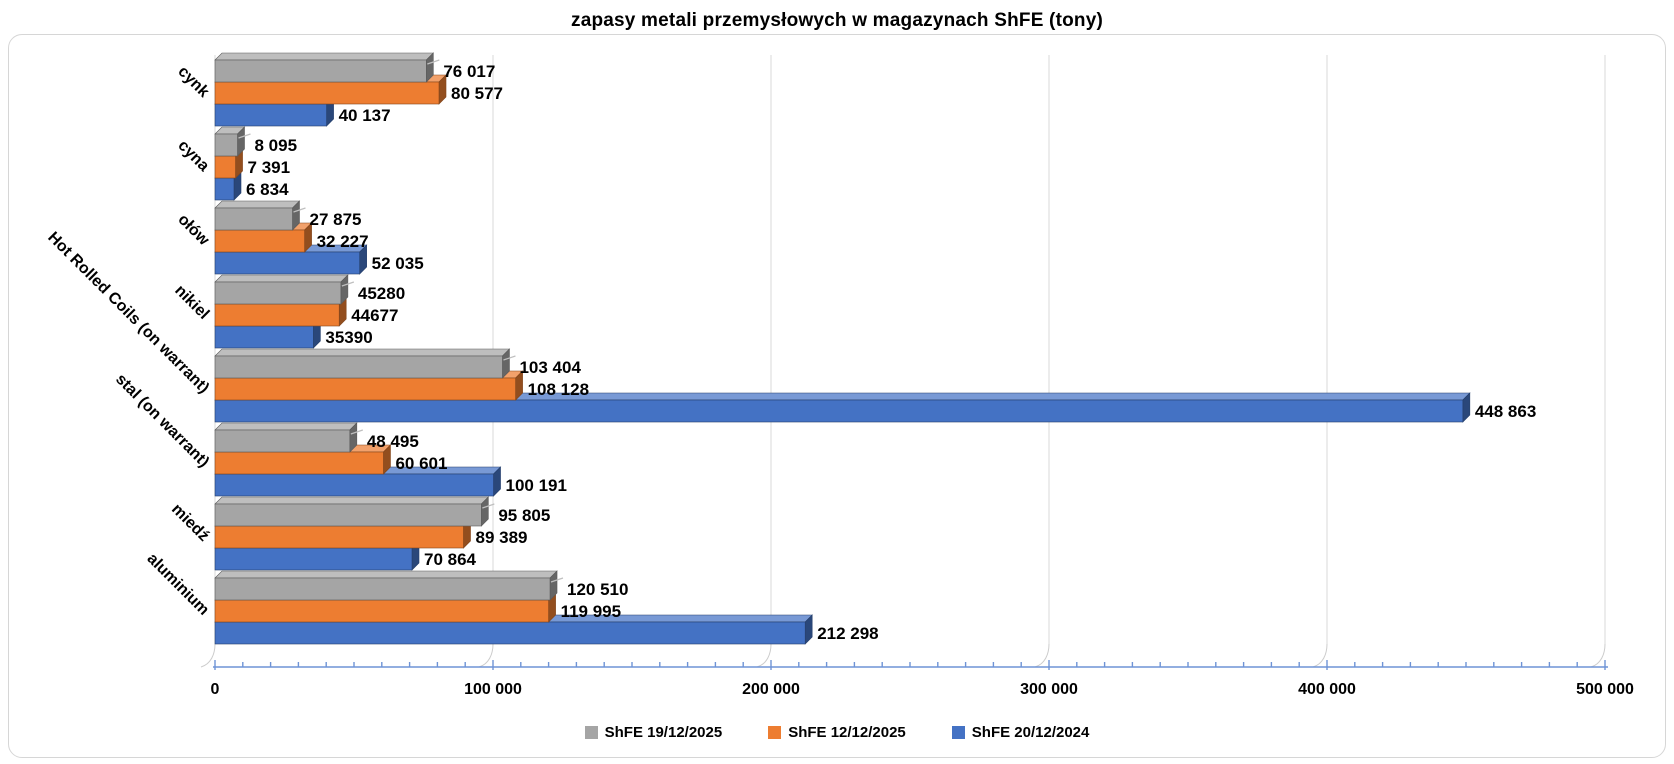 This screenshot has height=764, width=1674. I want to click on data-label: 103 404, so click(550, 367).